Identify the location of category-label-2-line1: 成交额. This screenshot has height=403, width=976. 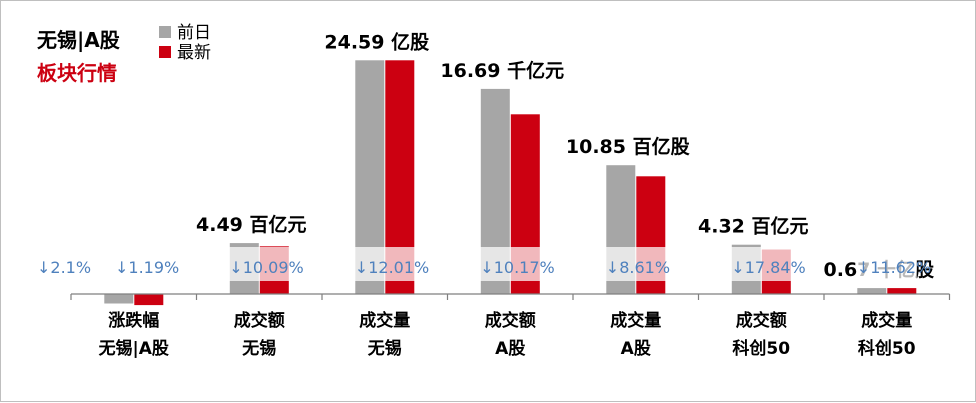
(259, 320).